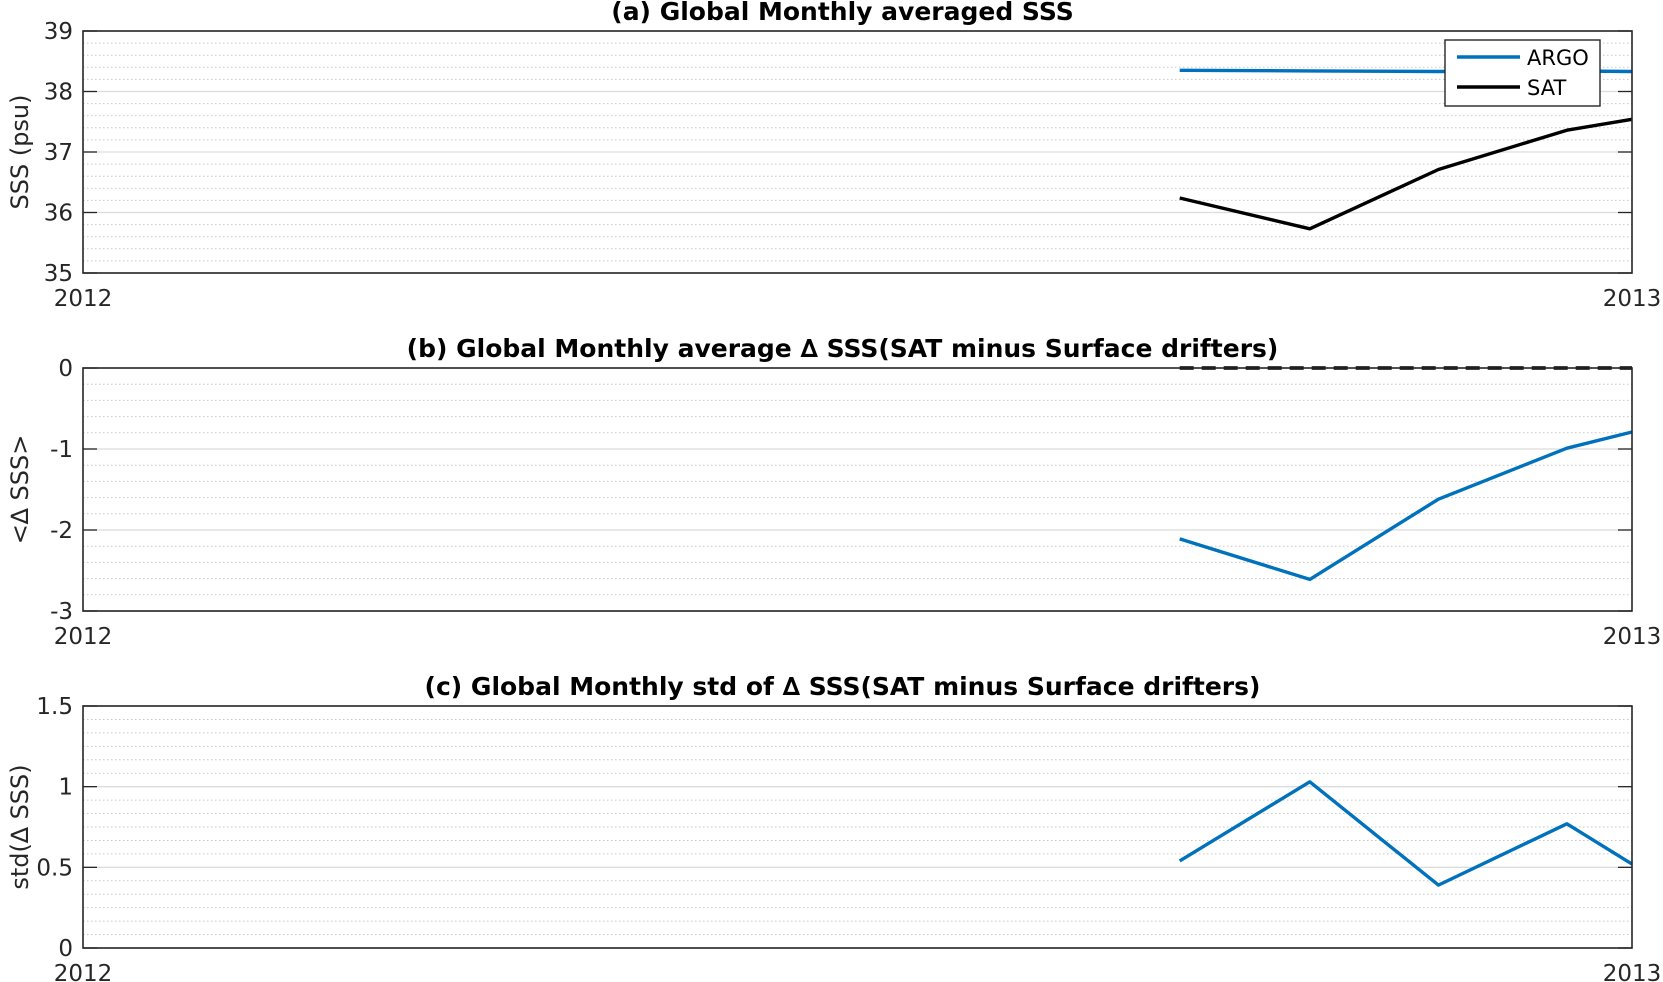 Image resolution: width=1663 pixels, height=982 pixels. What do you see at coordinates (1546, 88) in the screenshot?
I see `legend-label-sat: SAT` at bounding box center [1546, 88].